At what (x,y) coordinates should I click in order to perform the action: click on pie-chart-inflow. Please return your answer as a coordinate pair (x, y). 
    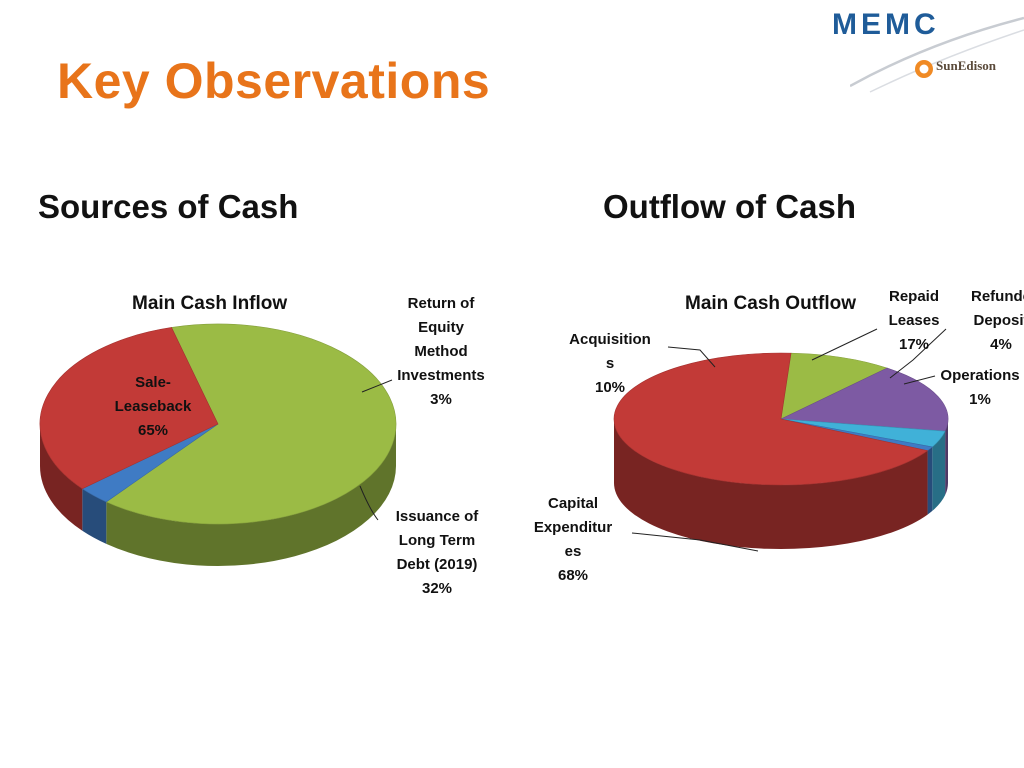
    Looking at the image, I should click on (218, 444).